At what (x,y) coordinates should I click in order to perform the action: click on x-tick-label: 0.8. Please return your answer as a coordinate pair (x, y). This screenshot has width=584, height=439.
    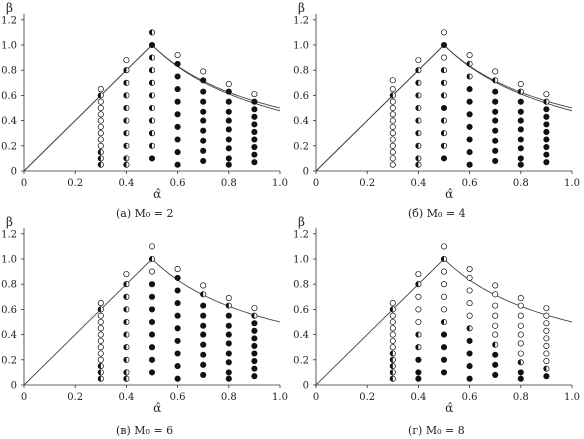
    Looking at the image, I should click on (229, 397).